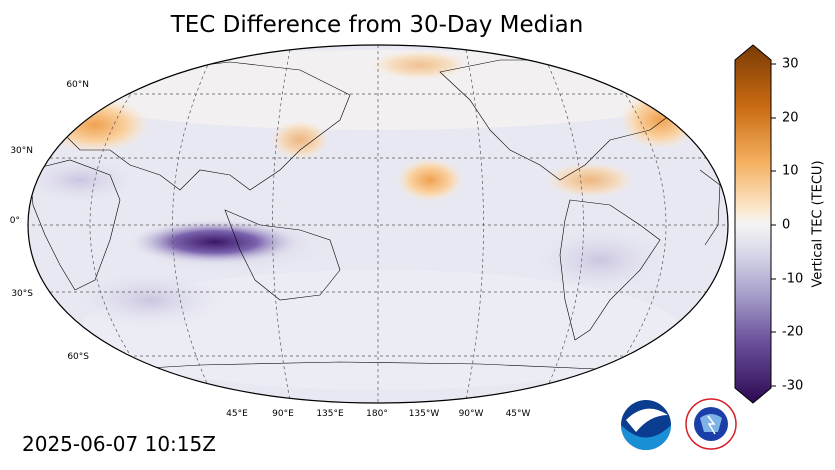 The width and height of the screenshot is (835, 470). I want to click on colorbar-tick-neg30: -30, so click(793, 386).